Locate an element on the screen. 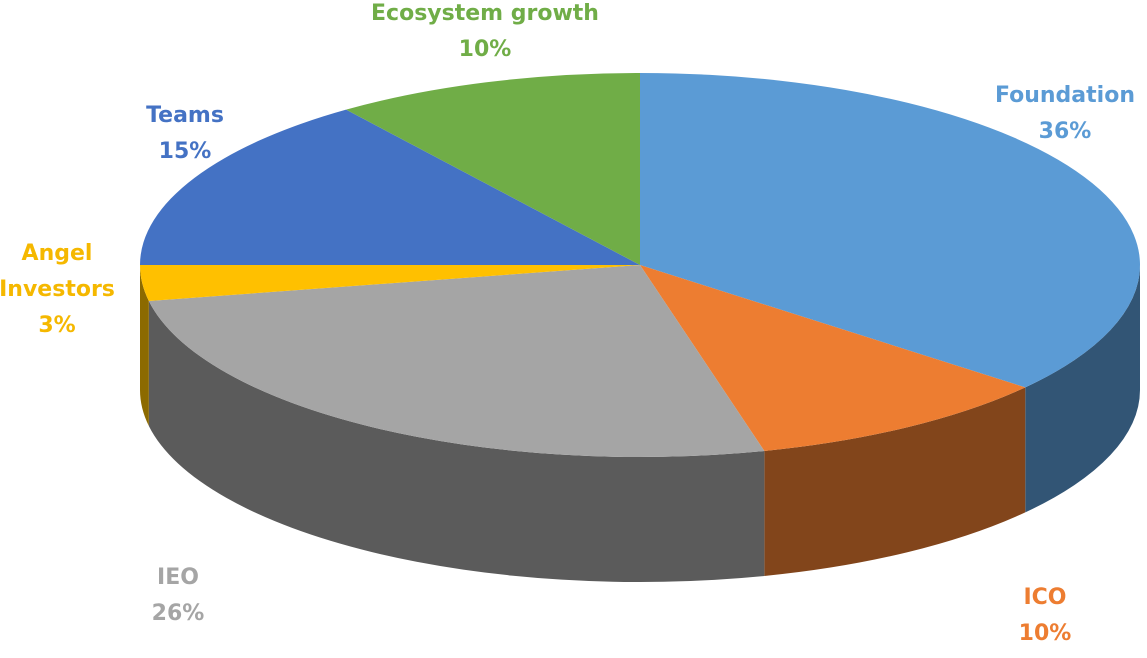 The image size is (1147, 658). value-label: 36% is located at coordinates (1065, 131).